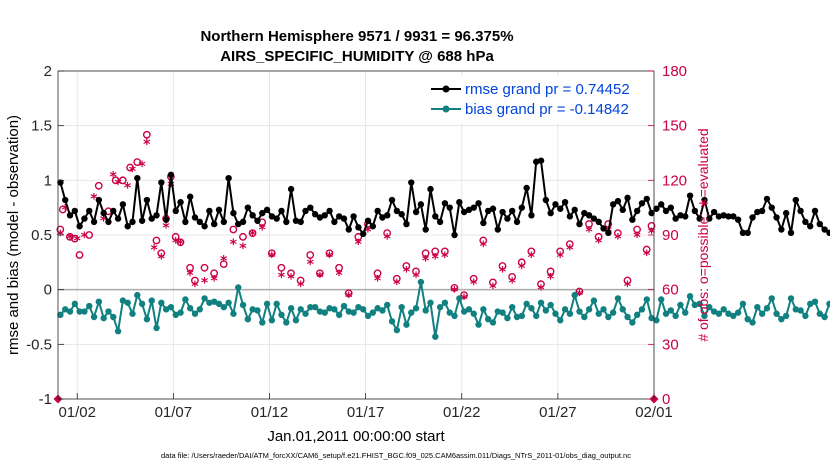  I want to click on x-tick-label: 01/27, so click(558, 412).